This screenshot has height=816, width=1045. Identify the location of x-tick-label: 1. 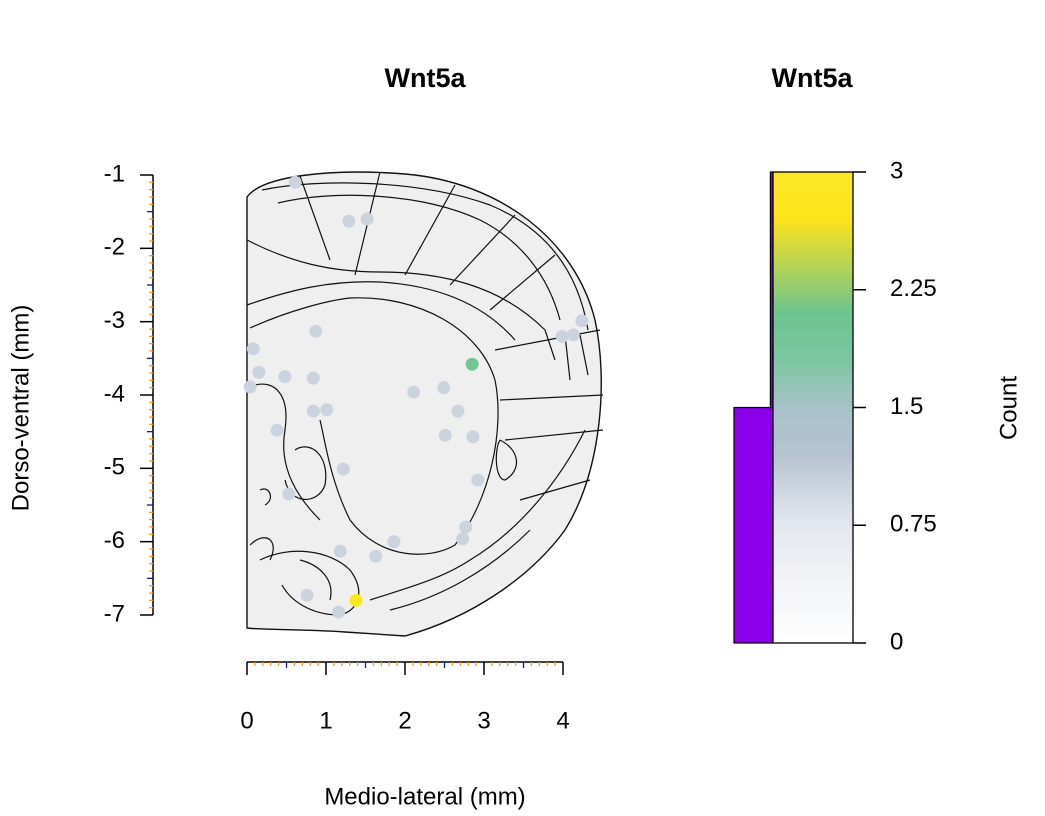
(325, 720).